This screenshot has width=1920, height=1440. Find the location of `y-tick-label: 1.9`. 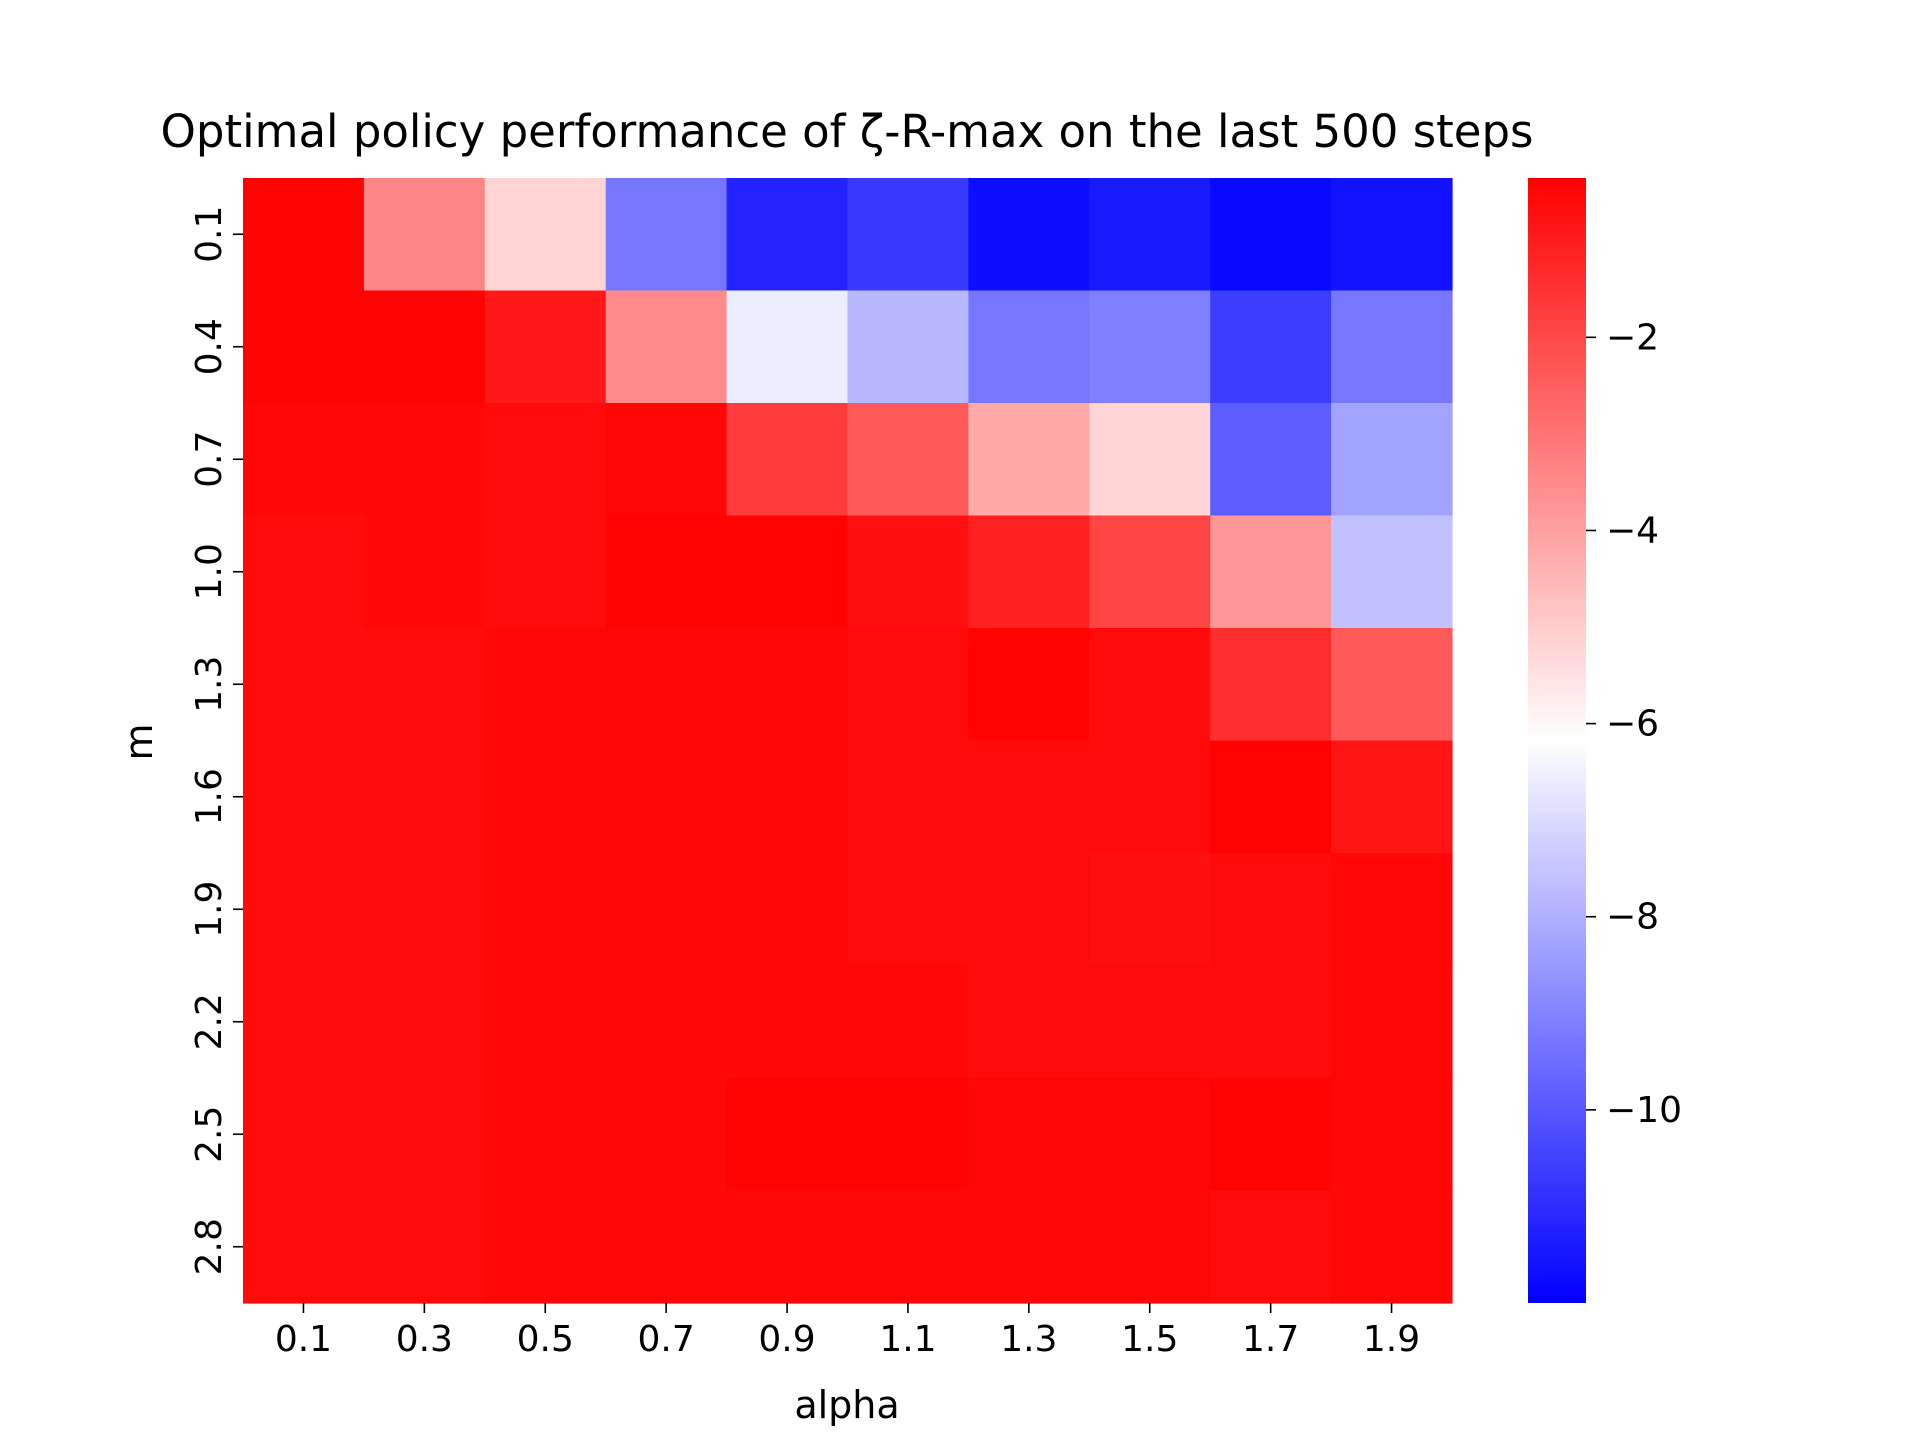

y-tick-label: 1.9 is located at coordinates (209, 909).